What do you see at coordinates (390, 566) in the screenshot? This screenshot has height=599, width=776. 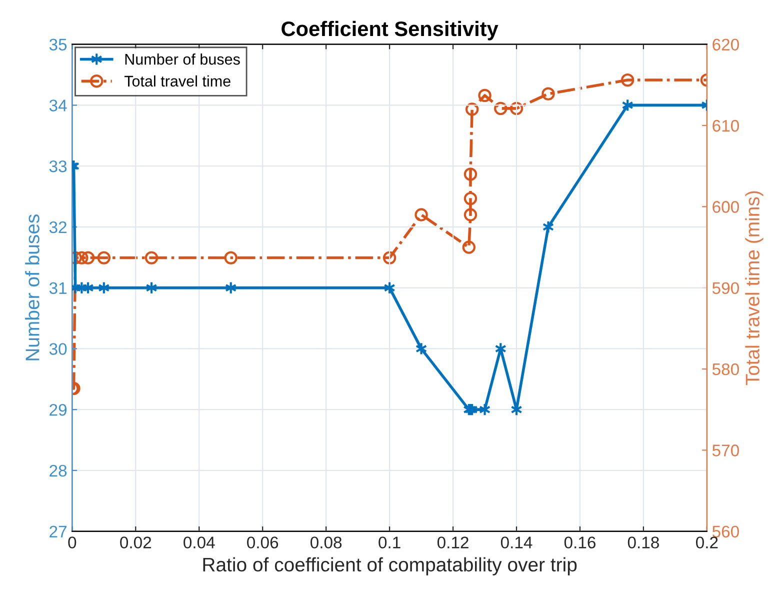 I see `x-axis-title: Ratio of coefficient of compatability over trip` at bounding box center [390, 566].